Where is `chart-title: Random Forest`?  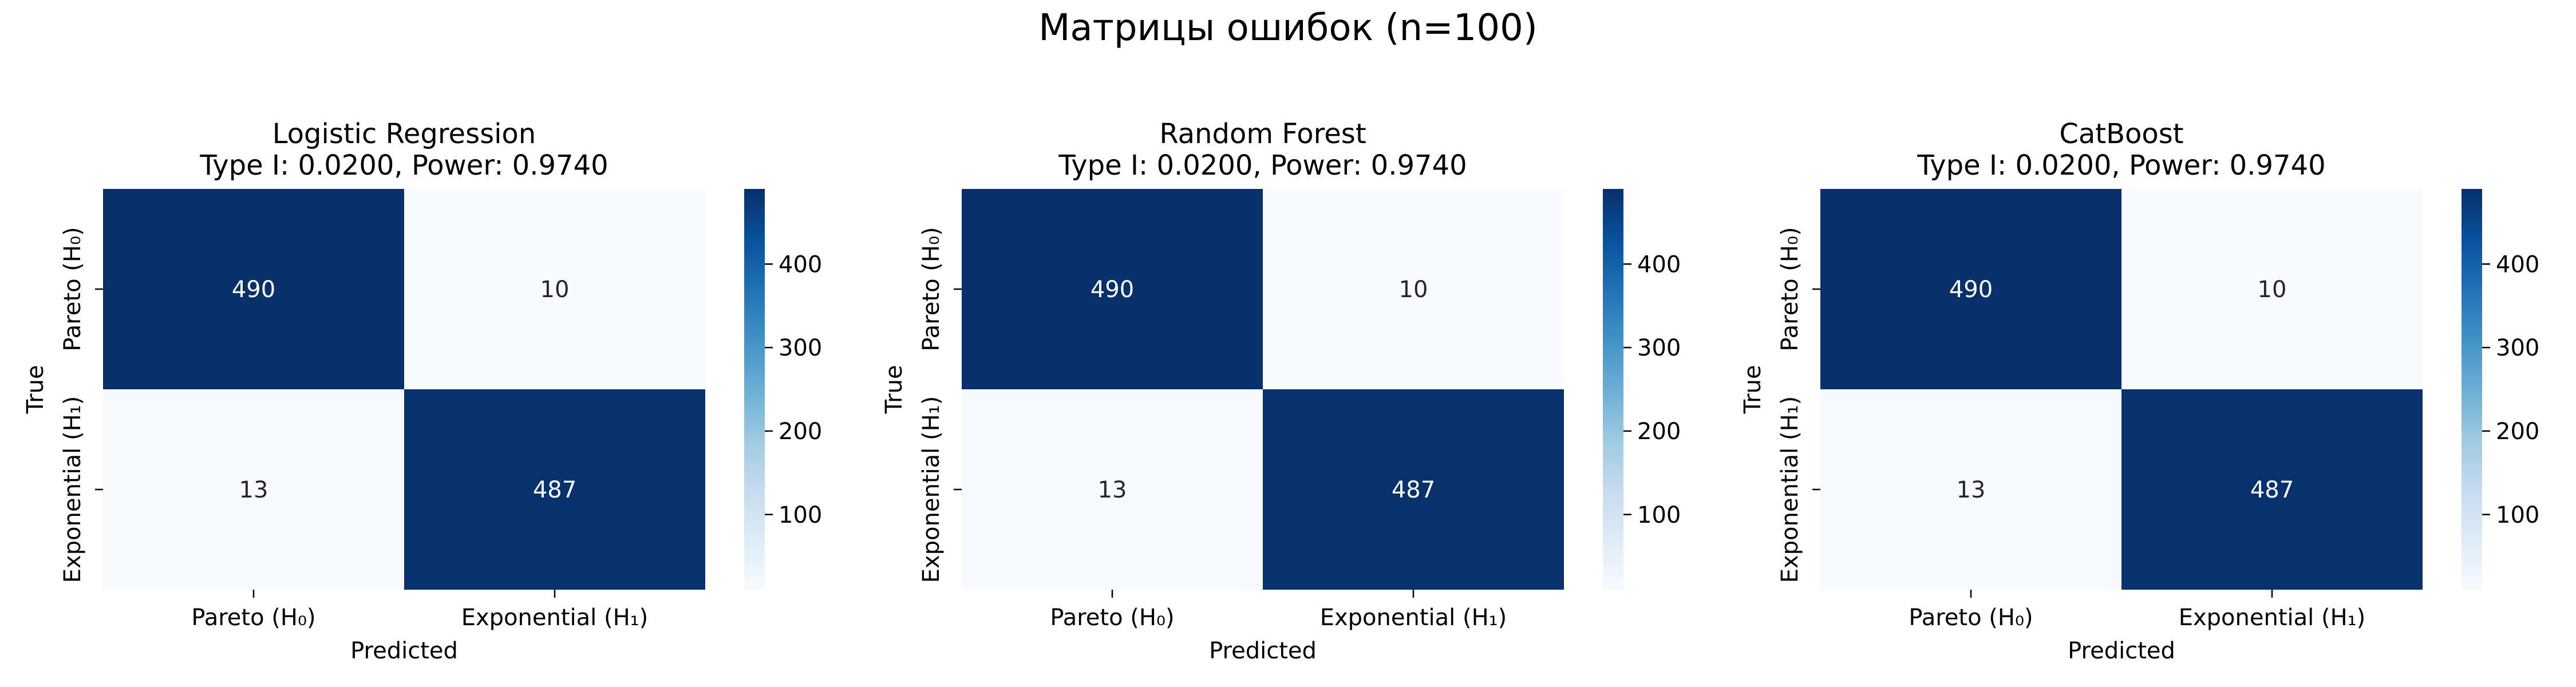
chart-title: Random Forest is located at coordinates (1262, 134).